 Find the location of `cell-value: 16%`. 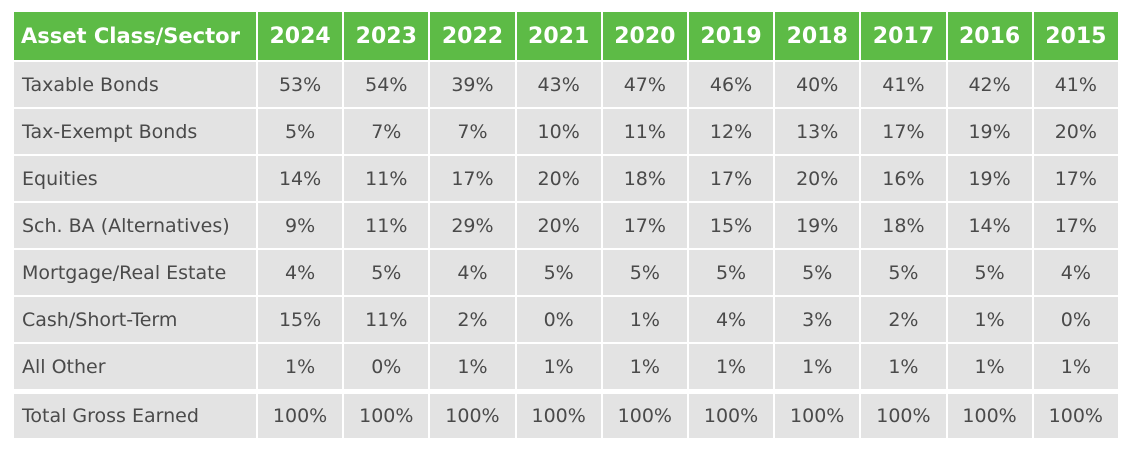

cell-value: 16% is located at coordinates (903, 178).